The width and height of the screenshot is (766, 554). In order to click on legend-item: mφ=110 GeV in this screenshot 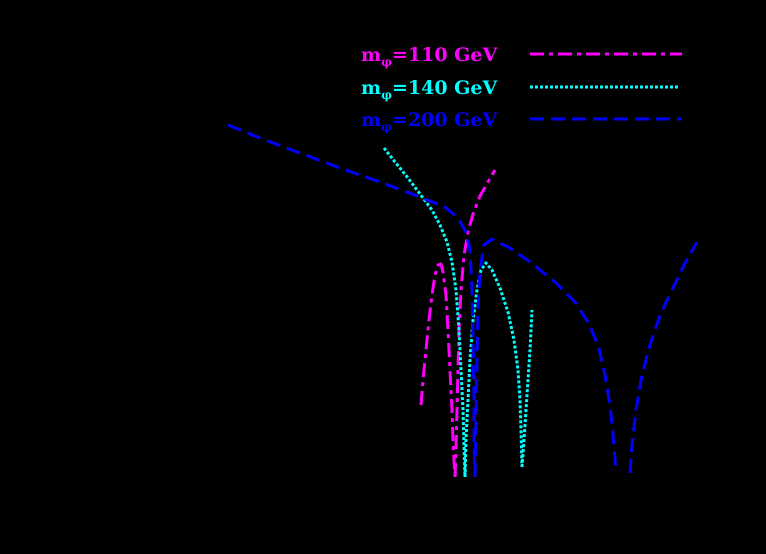, I will do `click(521, 56)`.